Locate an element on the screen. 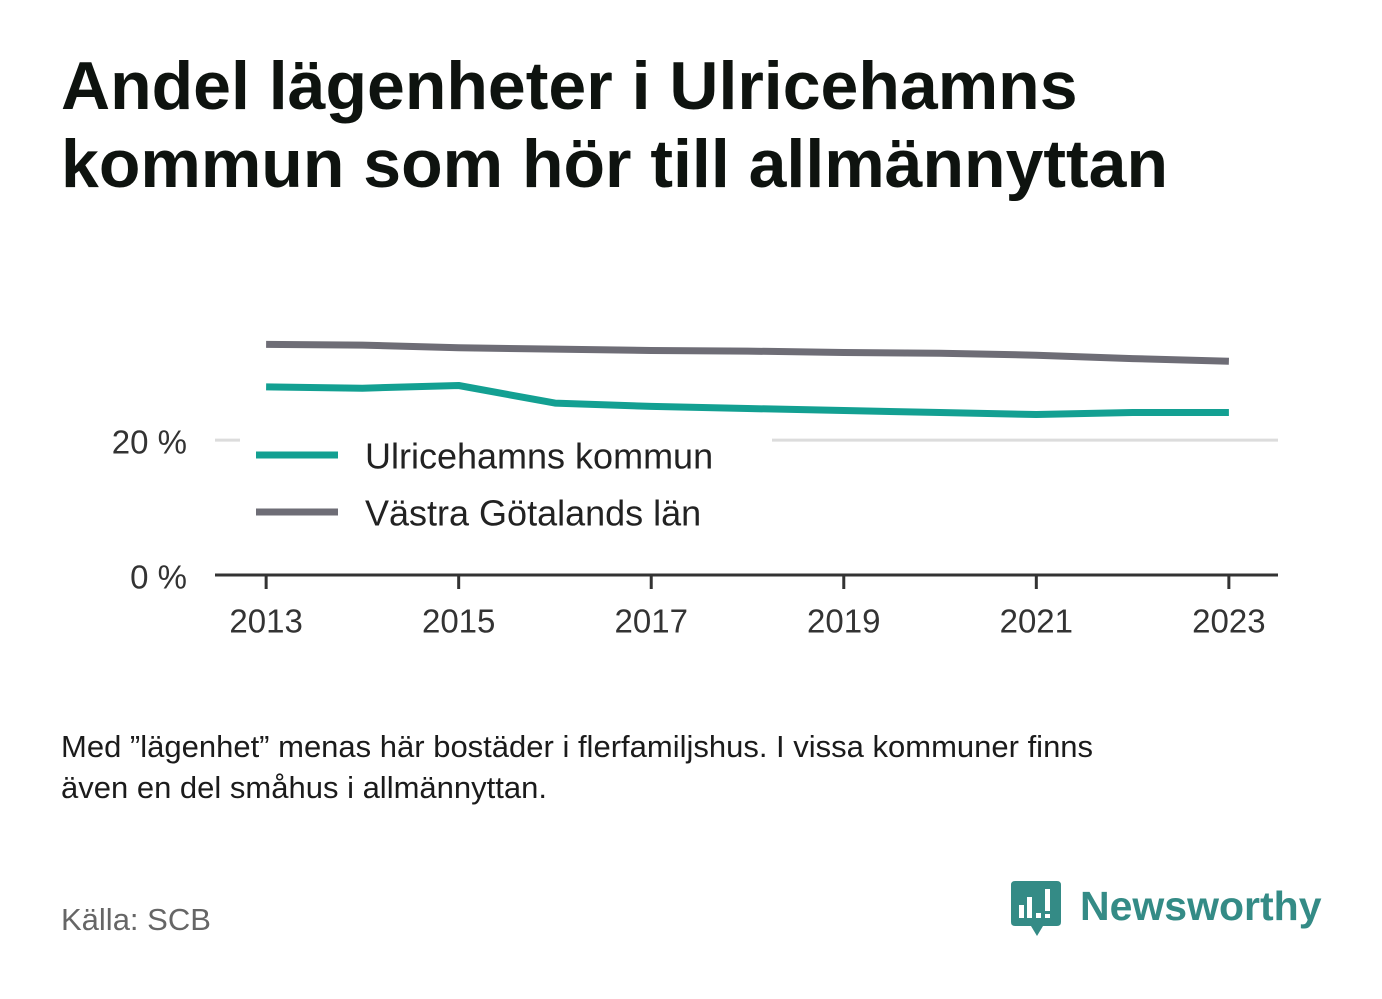  legend-item: Västra Götalands län is located at coordinates (478, 513).